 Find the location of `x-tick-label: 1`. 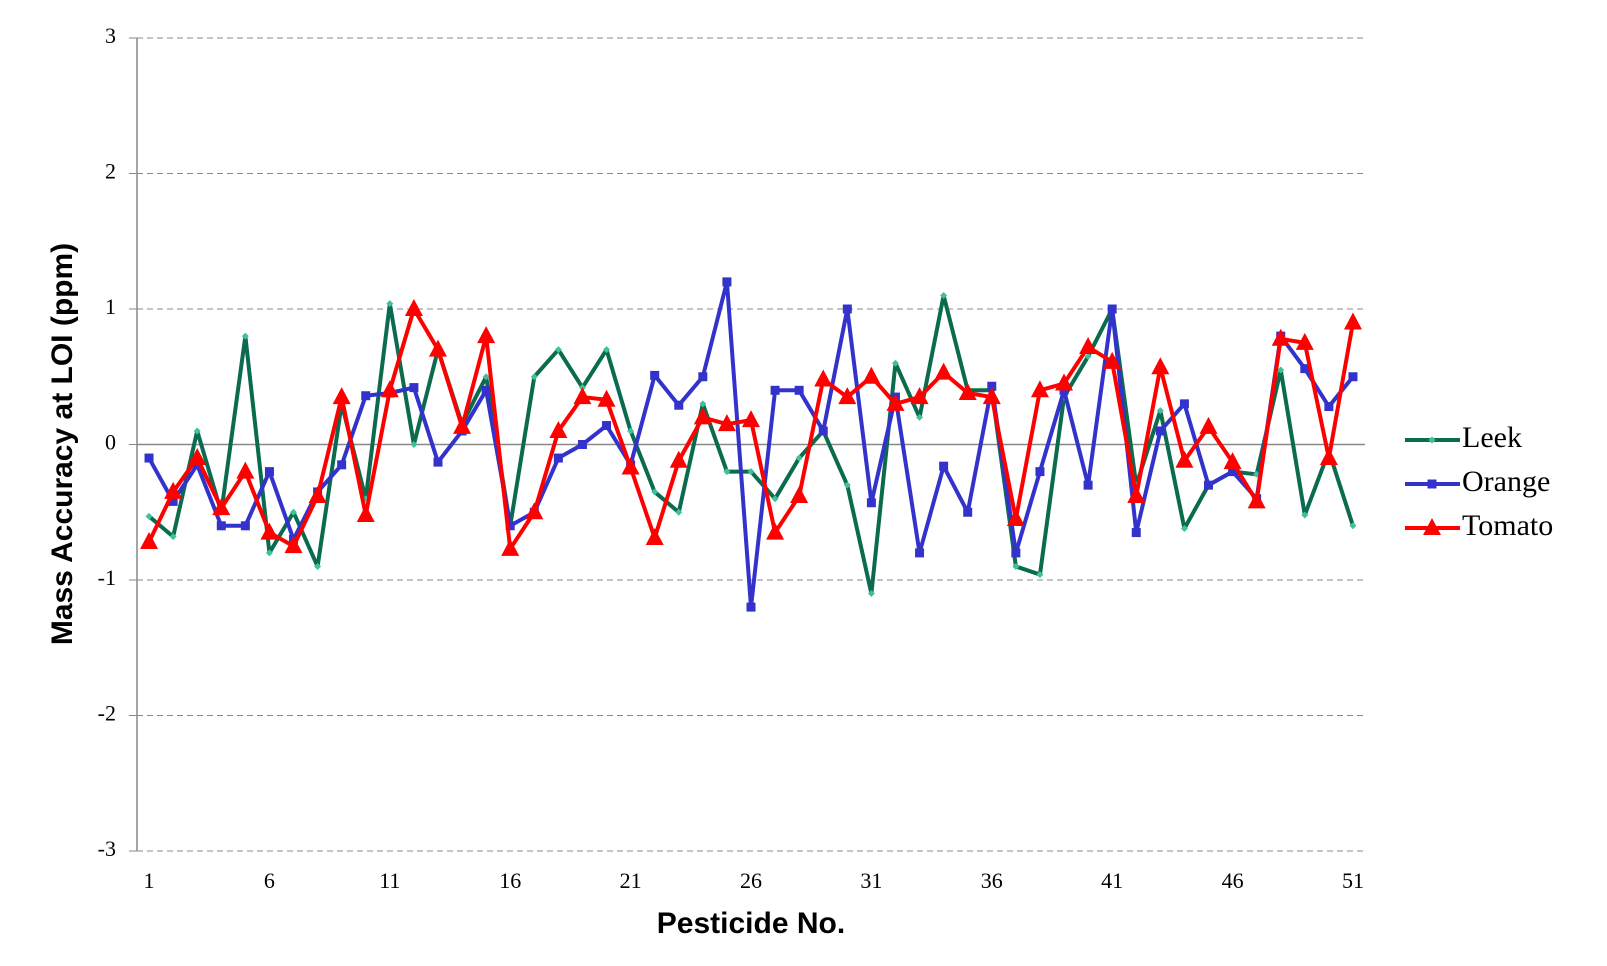

x-tick-label: 1 is located at coordinates (149, 880).